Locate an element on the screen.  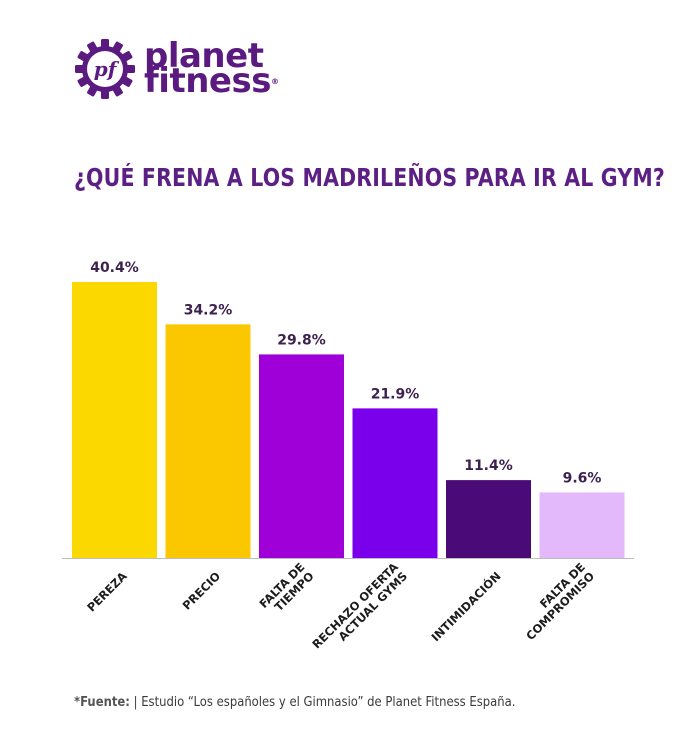
bar-value-label: 9.6% is located at coordinates (582, 478).